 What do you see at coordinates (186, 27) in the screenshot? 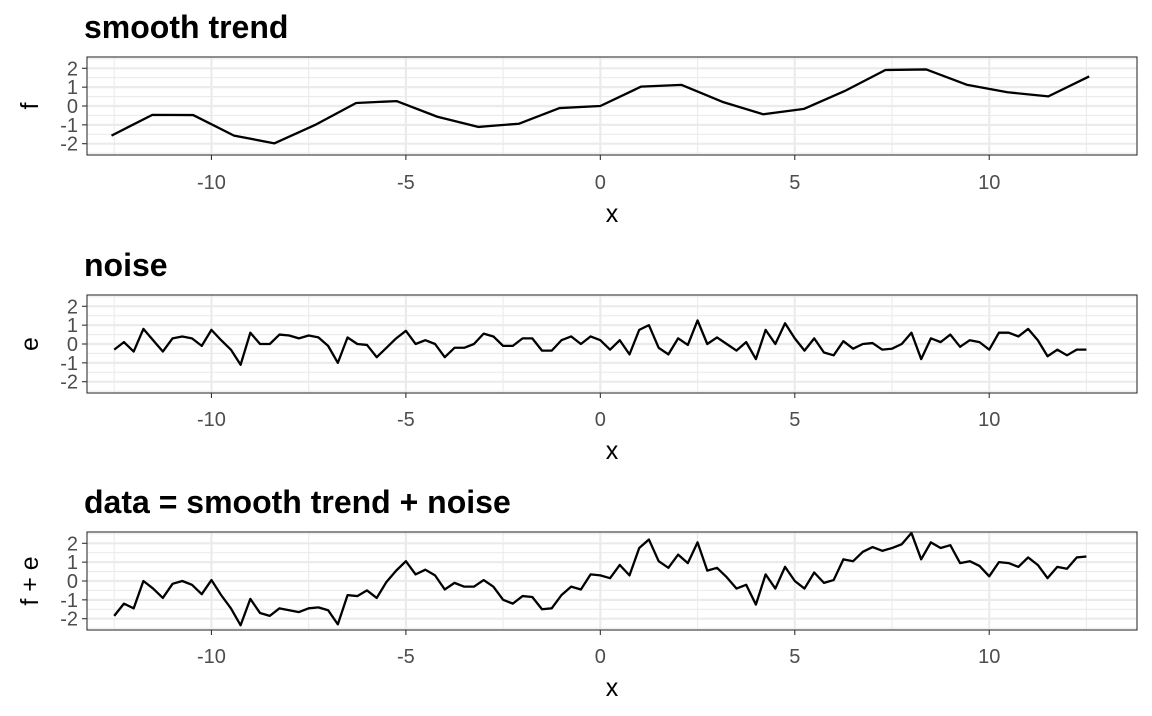
I see `panel-title: smooth trend` at bounding box center [186, 27].